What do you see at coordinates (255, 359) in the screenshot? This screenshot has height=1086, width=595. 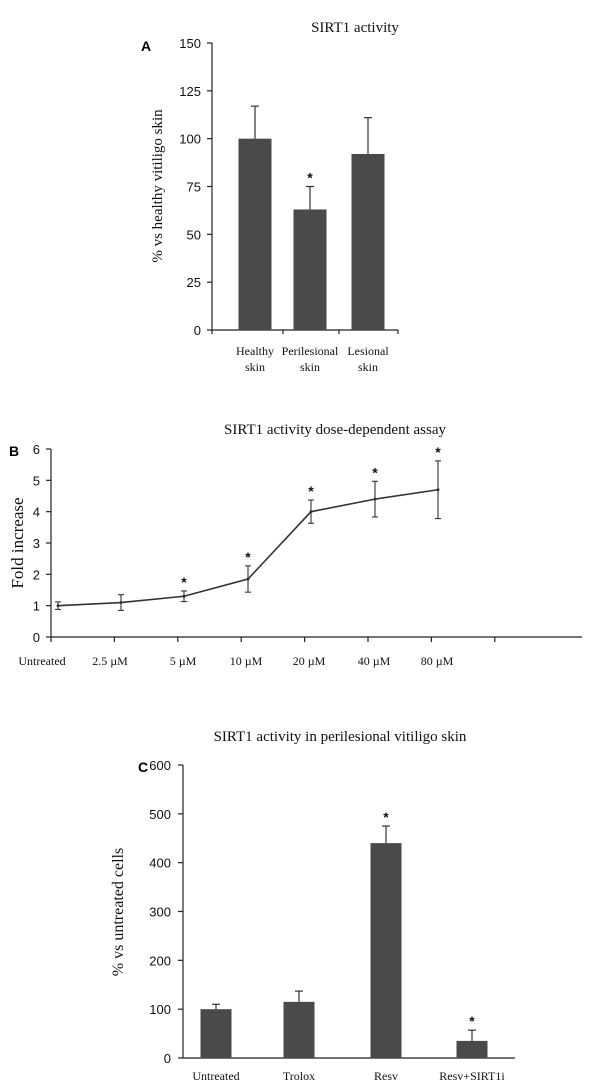 I see `chart-a-x-tick-label: Healthy skin` at bounding box center [255, 359].